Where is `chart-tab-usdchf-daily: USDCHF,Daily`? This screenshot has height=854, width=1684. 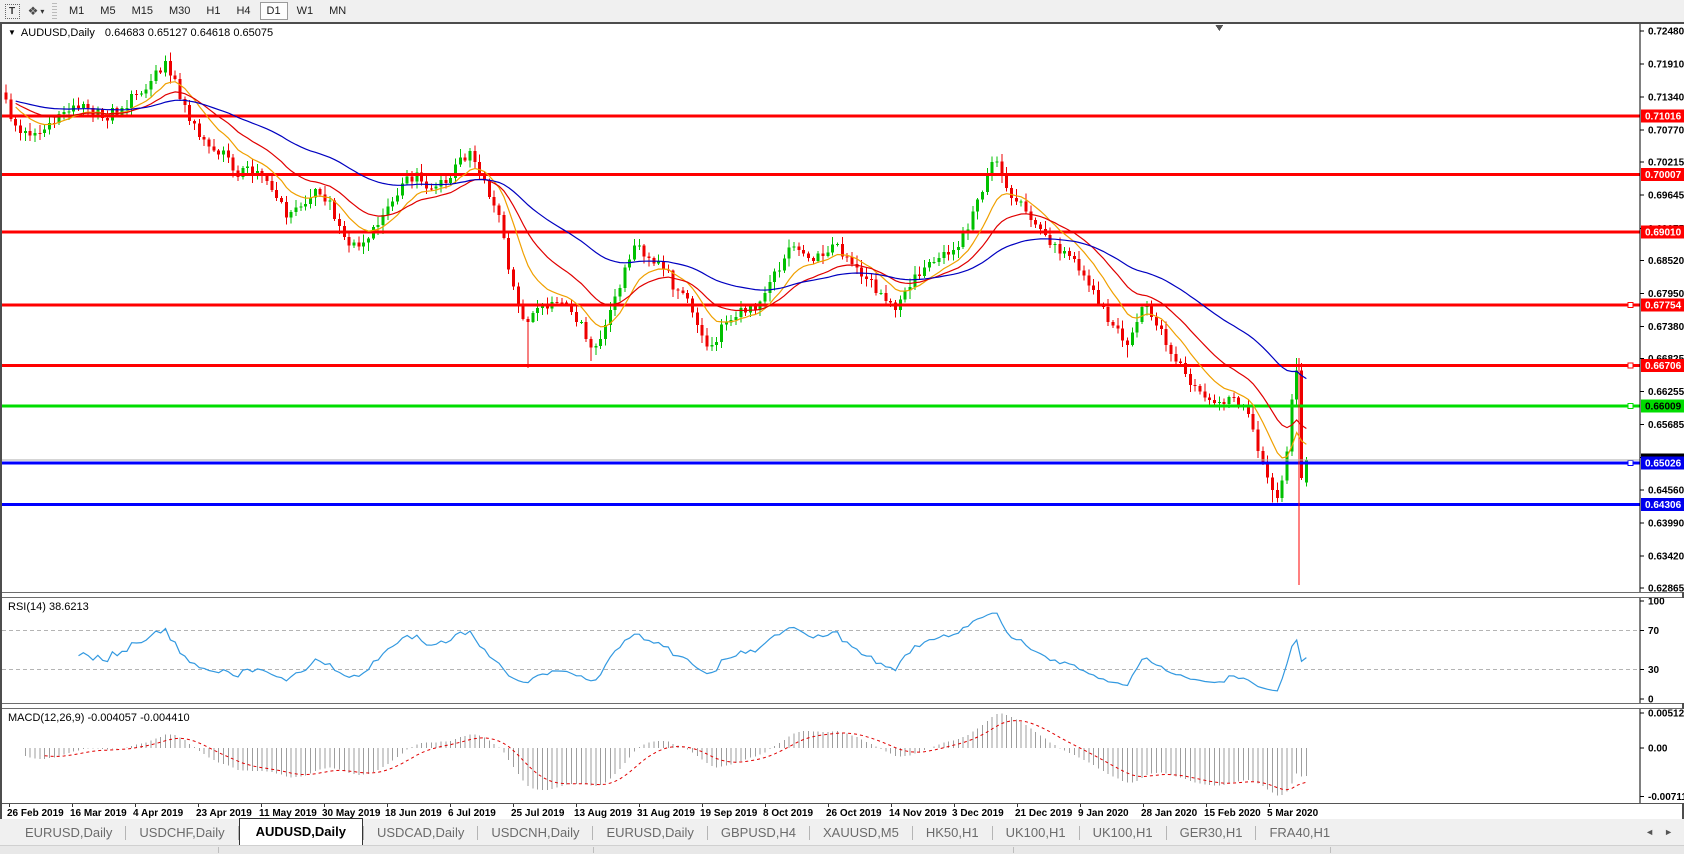 chart-tab-usdchf-daily: USDCHF,Daily is located at coordinates (182, 832).